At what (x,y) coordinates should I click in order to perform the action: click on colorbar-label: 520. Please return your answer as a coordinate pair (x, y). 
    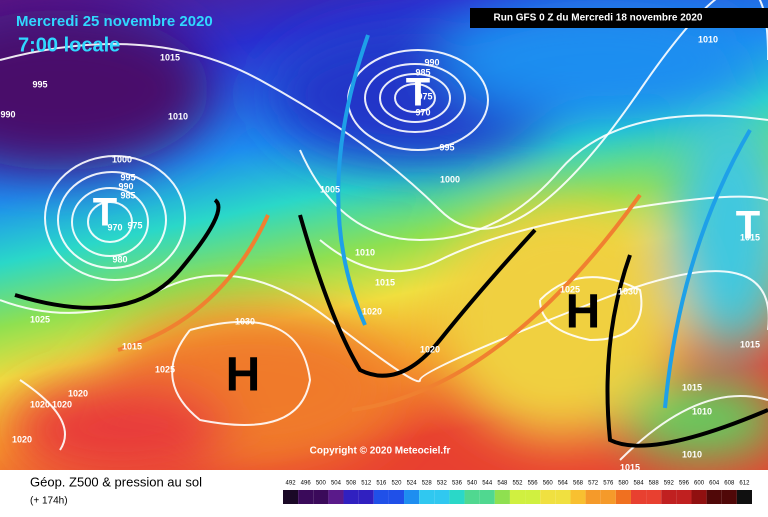
    Looking at the image, I should click on (396, 484).